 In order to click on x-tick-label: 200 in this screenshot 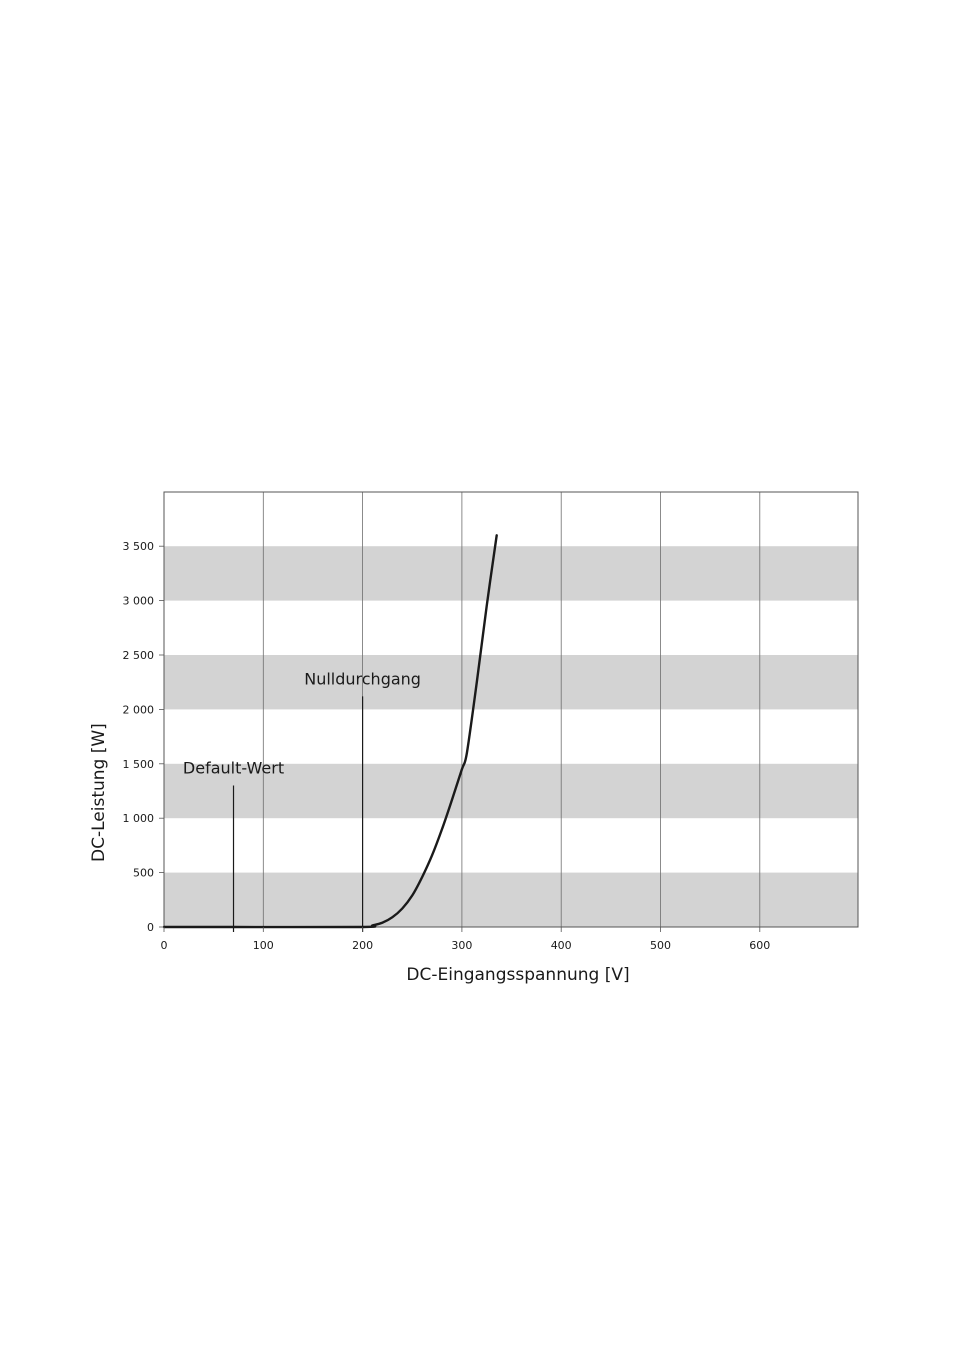, I will do `click(362, 945)`.